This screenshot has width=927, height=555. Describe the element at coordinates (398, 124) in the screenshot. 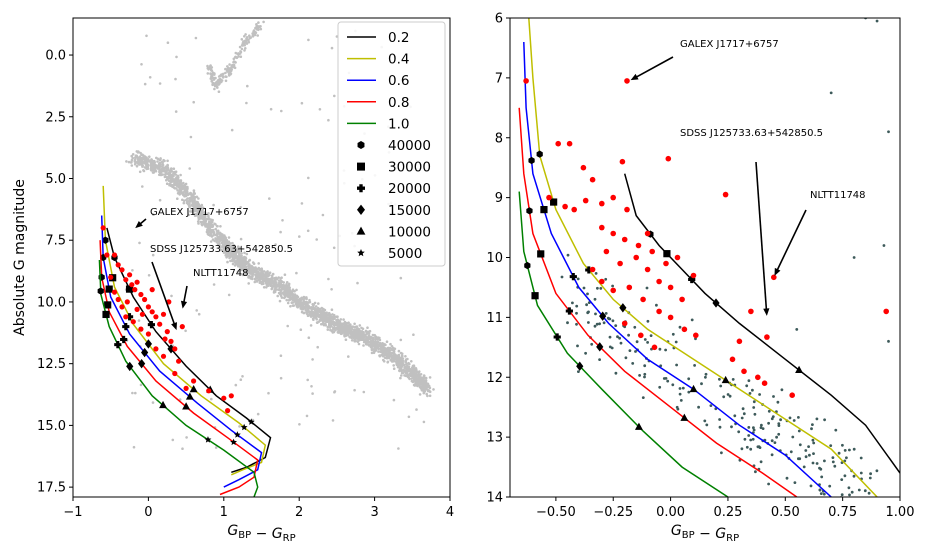

I see `legend-label: 1.0` at that location.